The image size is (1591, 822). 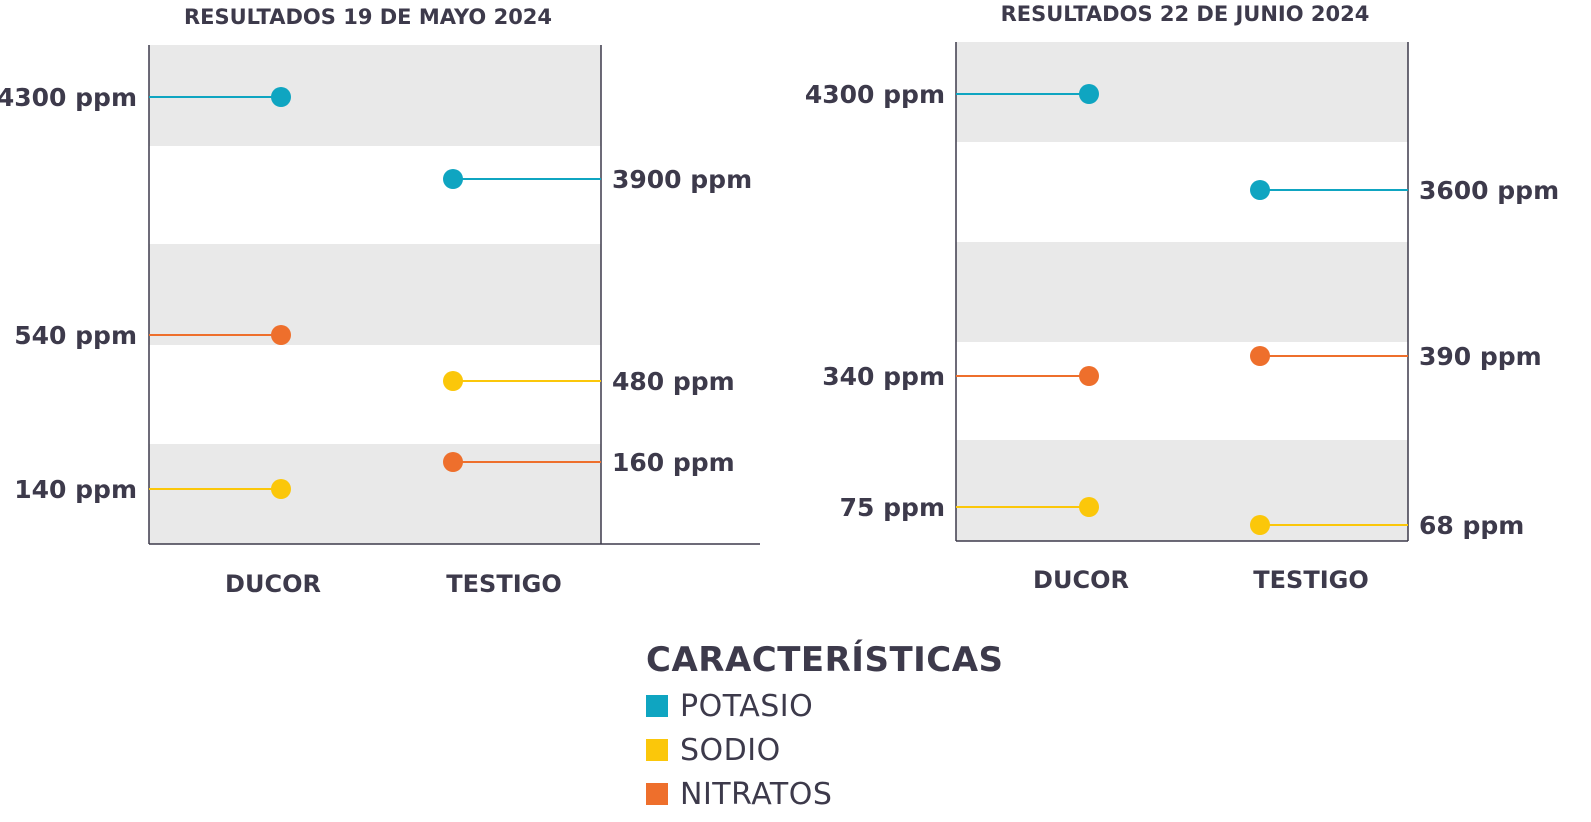 What do you see at coordinates (892, 507) in the screenshot?
I see `data-label-sodio-ducor: 75 ppm` at bounding box center [892, 507].